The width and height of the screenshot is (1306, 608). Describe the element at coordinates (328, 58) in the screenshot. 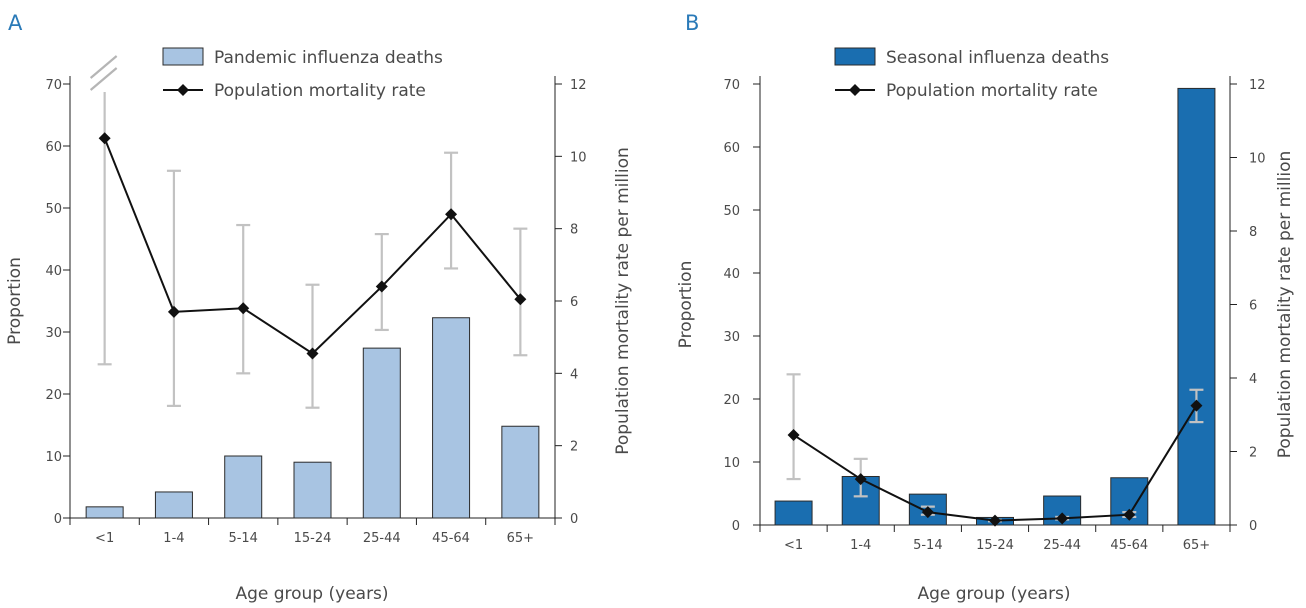

I see `legend-bar-label: Pandemic influenza deaths` at that location.